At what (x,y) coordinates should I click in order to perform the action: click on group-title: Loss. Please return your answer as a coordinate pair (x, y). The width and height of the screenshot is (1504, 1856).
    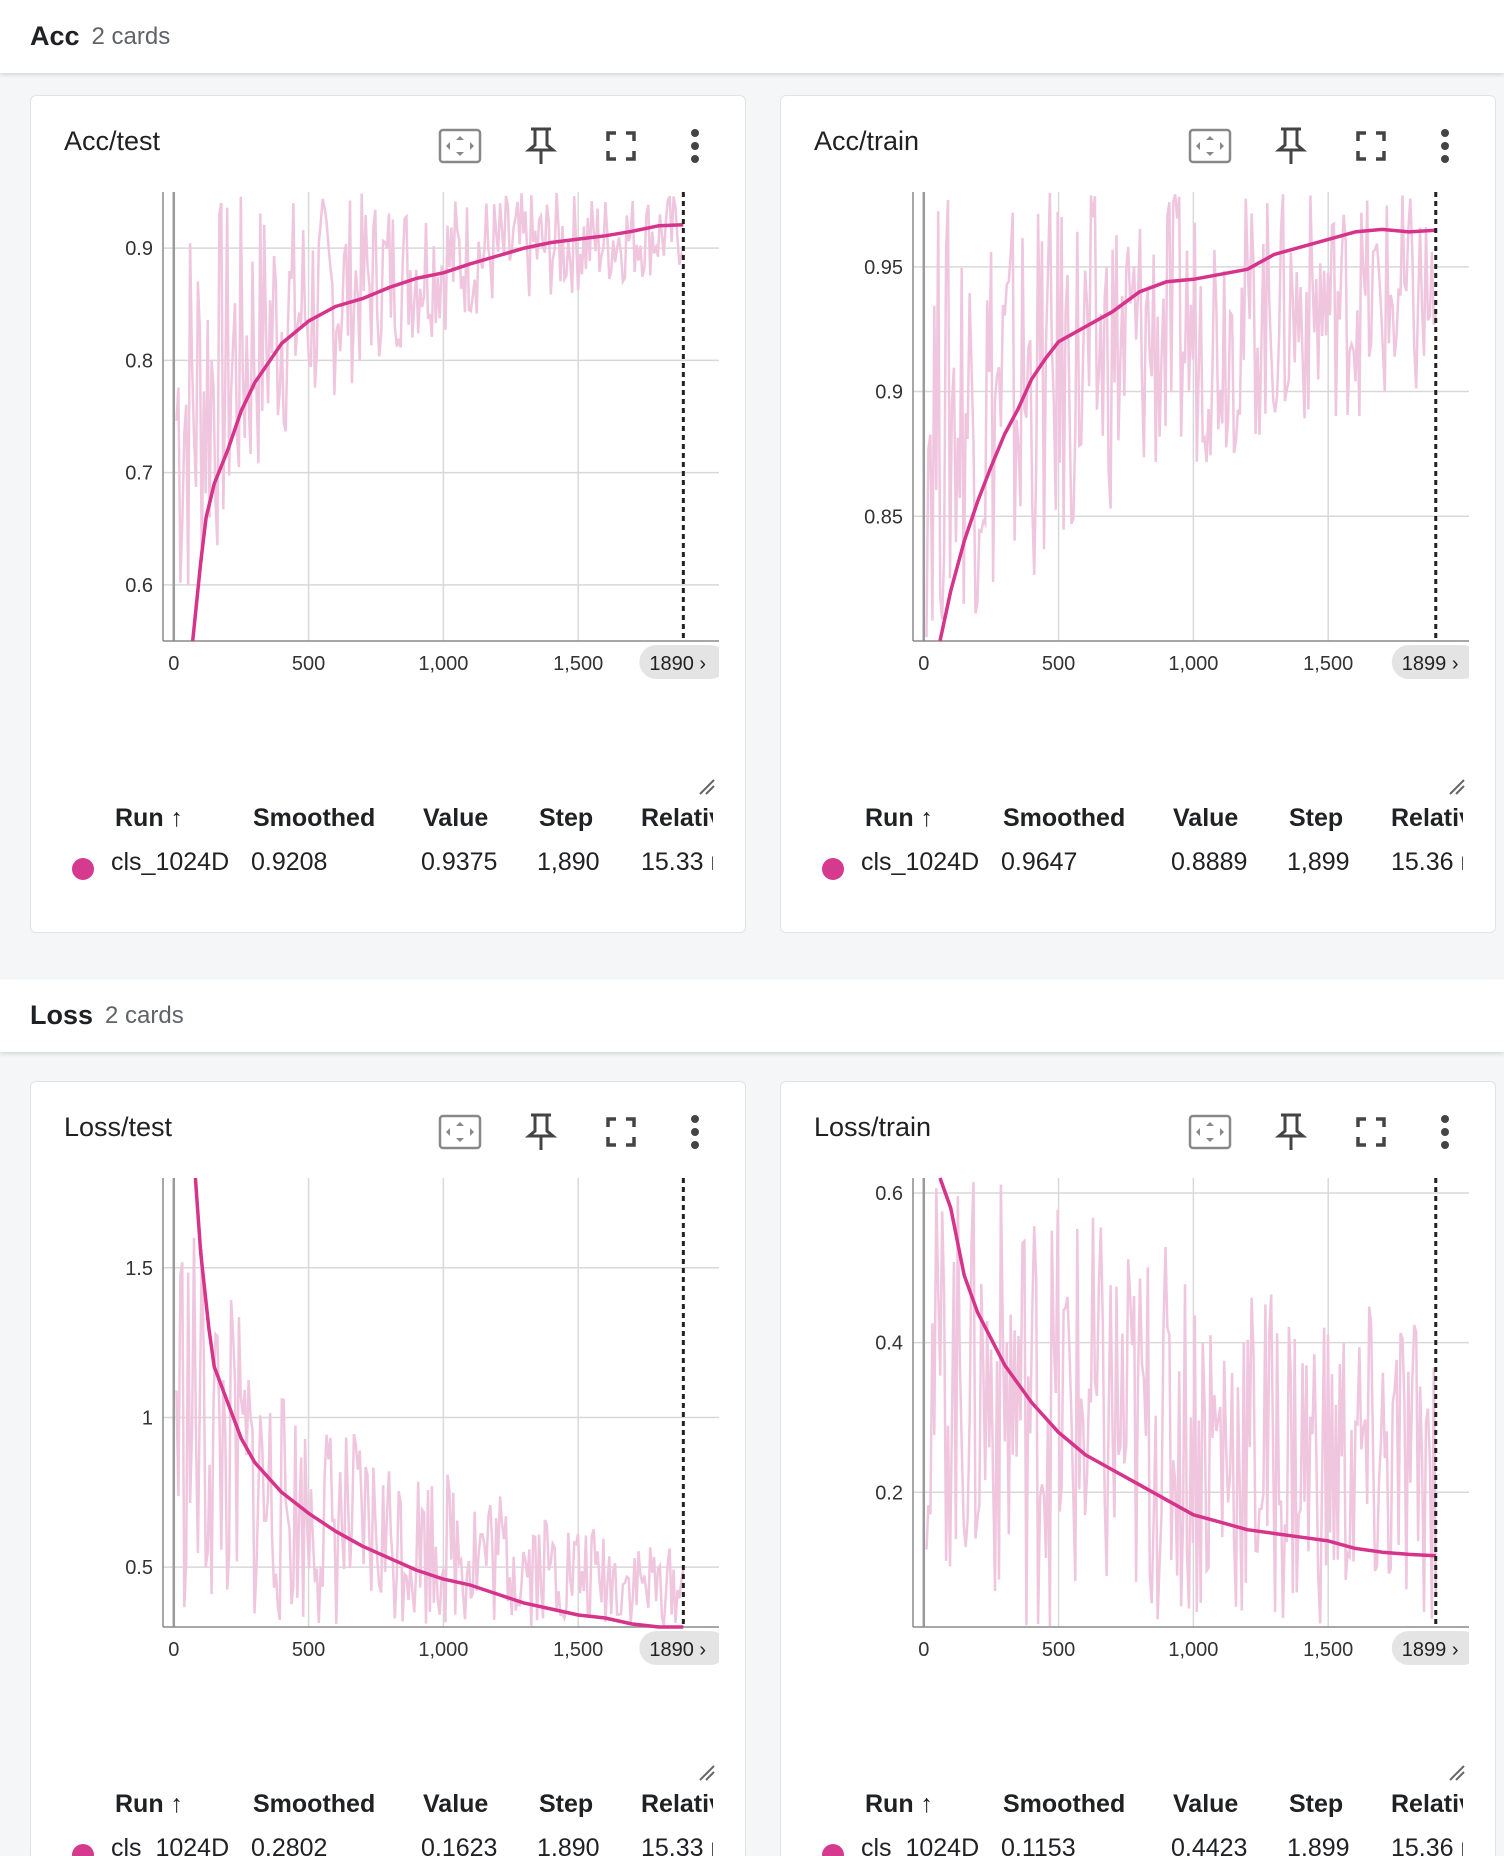
    Looking at the image, I should click on (62, 1015).